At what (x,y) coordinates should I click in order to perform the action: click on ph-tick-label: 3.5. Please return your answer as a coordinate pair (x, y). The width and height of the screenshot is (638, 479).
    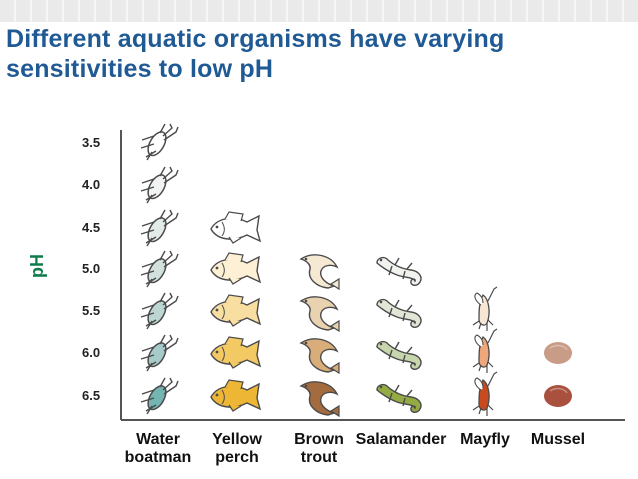
    Looking at the image, I should click on (91, 142).